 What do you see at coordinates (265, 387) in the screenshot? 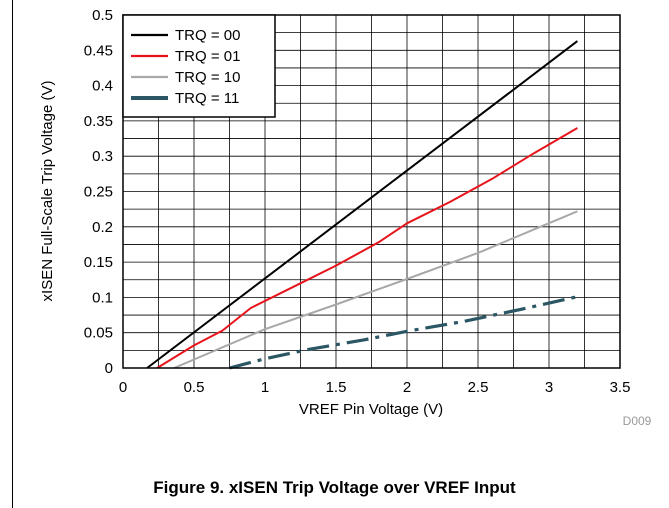
I see `x-tick-label: 1` at bounding box center [265, 387].